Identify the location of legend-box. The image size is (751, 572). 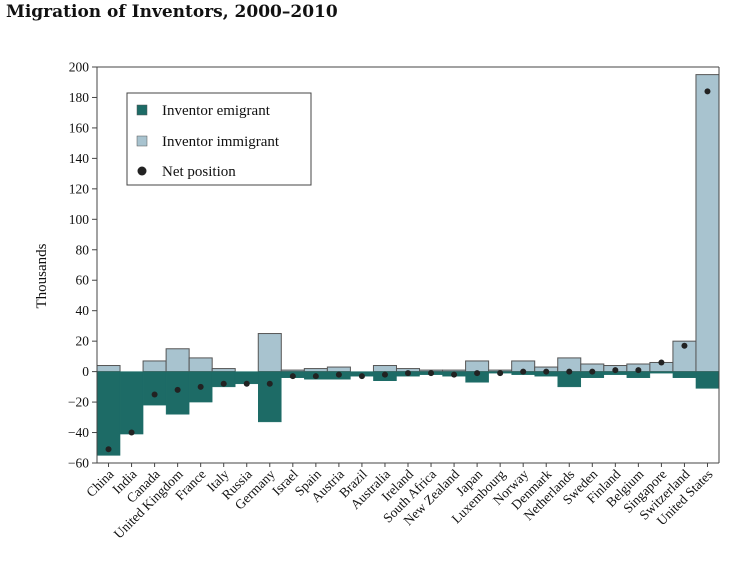
(219, 139).